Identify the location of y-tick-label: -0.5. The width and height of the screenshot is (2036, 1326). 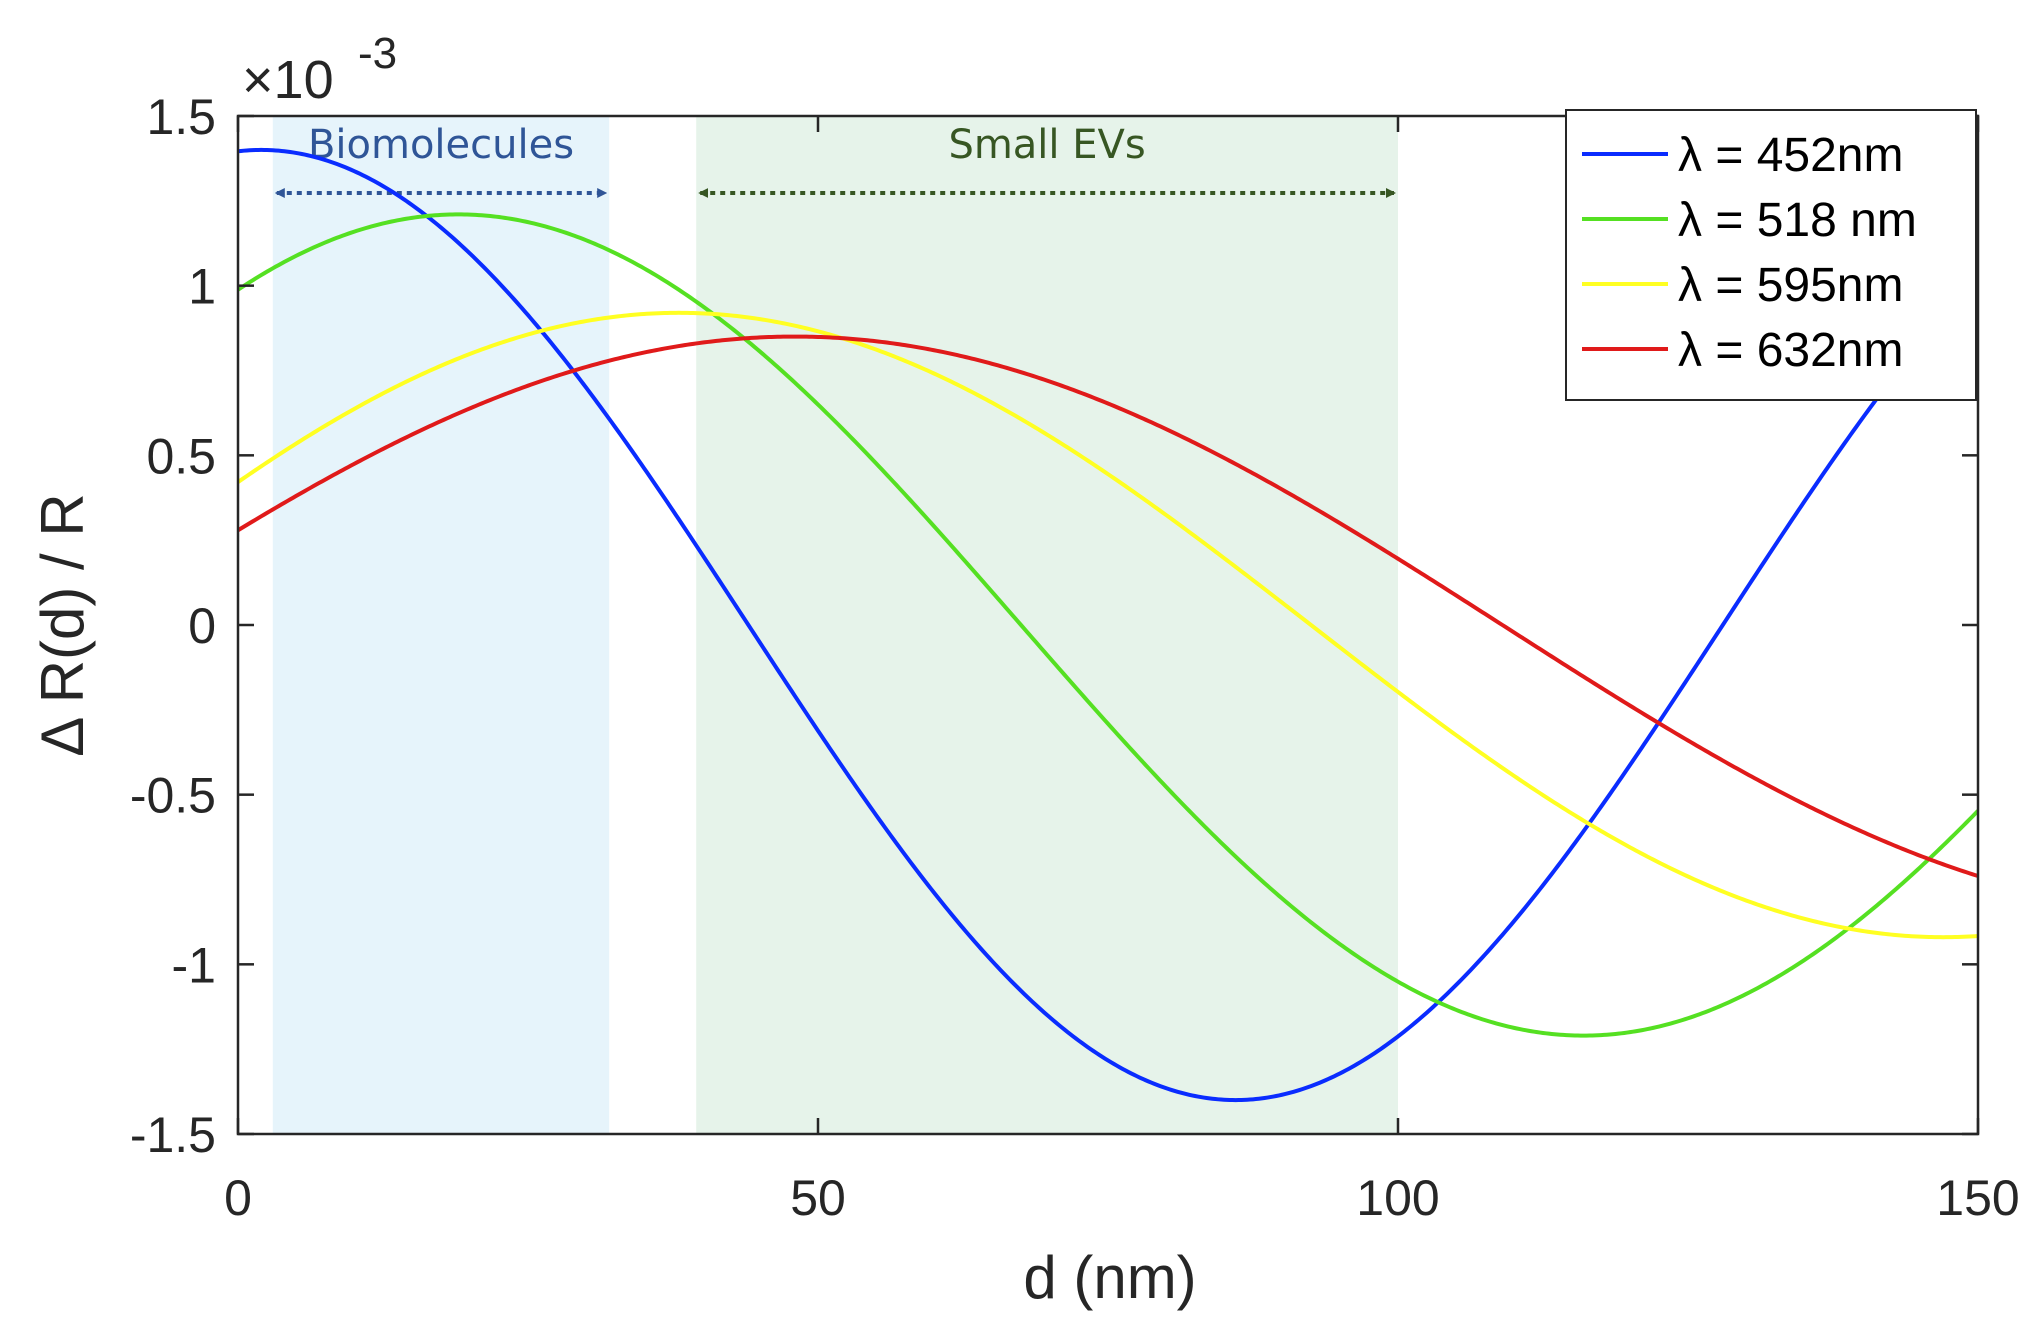
(173, 796).